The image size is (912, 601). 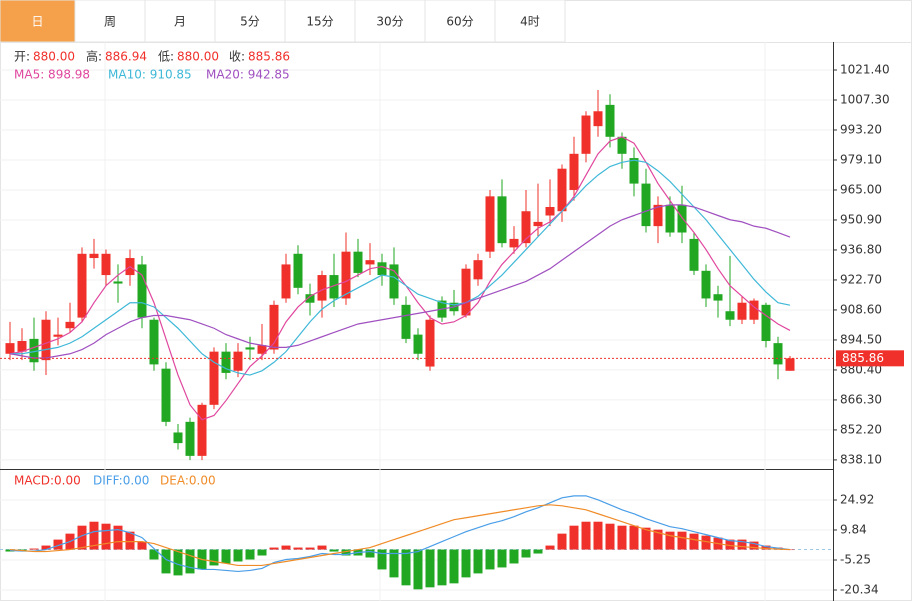 What do you see at coordinates (126, 57) in the screenshot?
I see `header-value: 886.94` at bounding box center [126, 57].